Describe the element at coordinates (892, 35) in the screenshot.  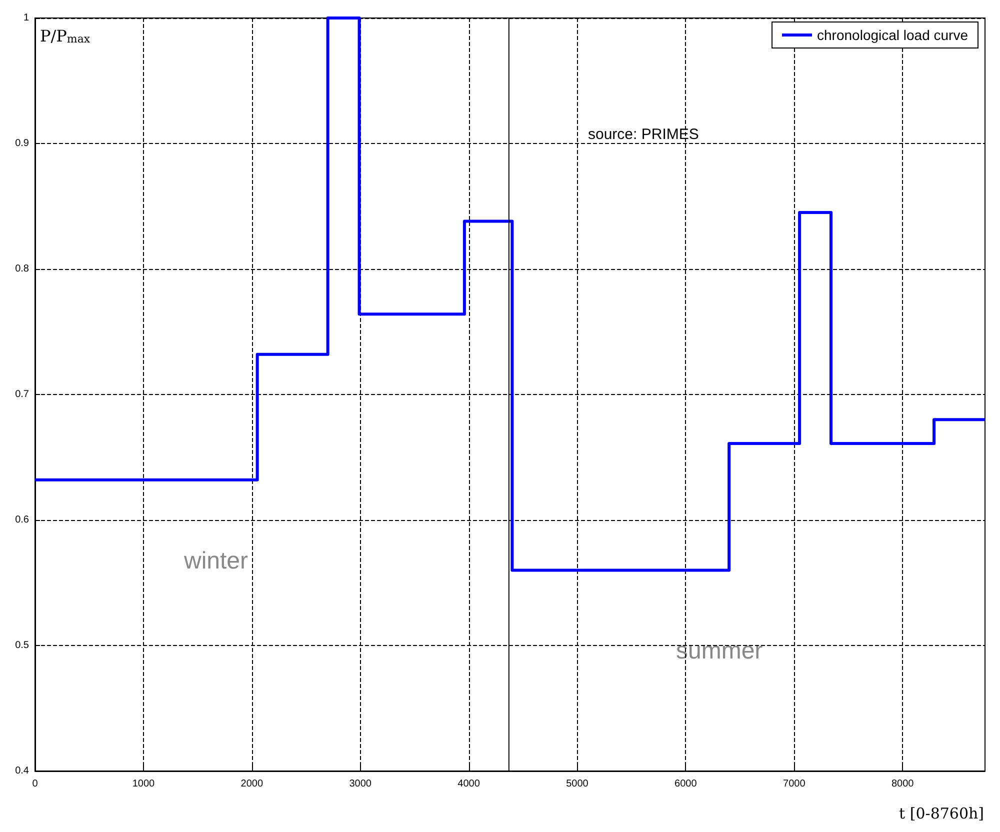
I see `legend-label: chronological load curve` at that location.